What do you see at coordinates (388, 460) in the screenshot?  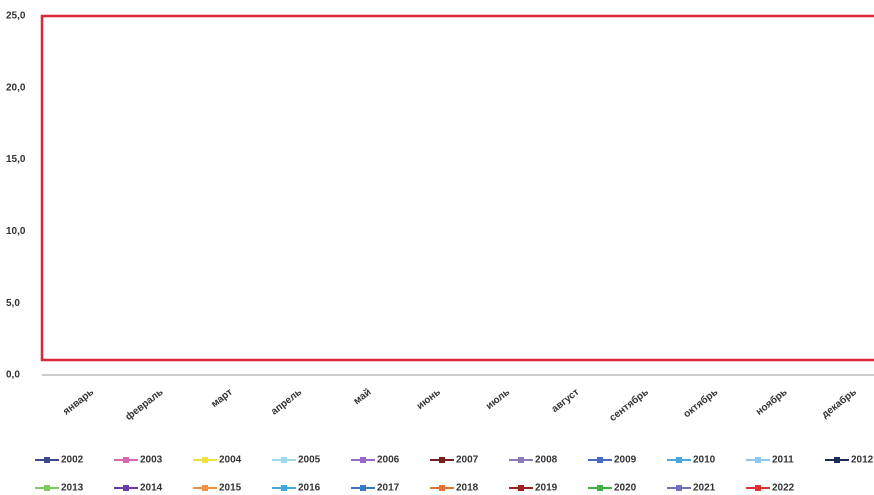 I see `legend-label: 2006` at bounding box center [388, 460].